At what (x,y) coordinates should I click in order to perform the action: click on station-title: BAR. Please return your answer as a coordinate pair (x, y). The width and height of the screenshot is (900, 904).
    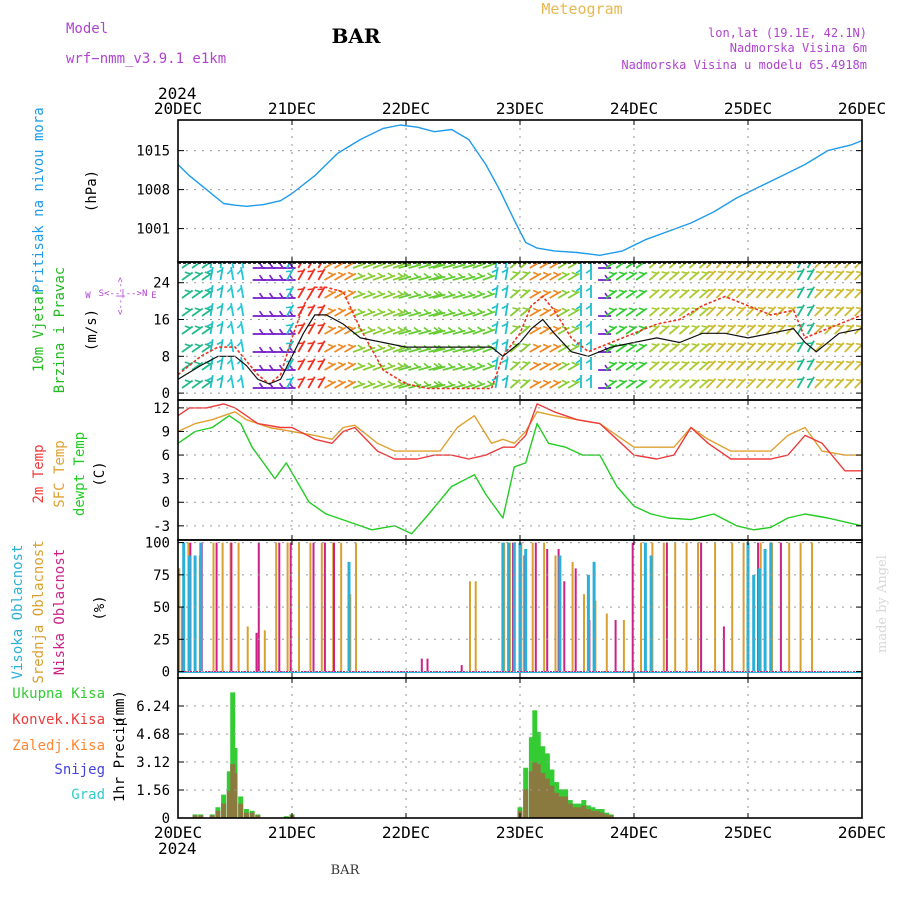
    Looking at the image, I should click on (355, 36).